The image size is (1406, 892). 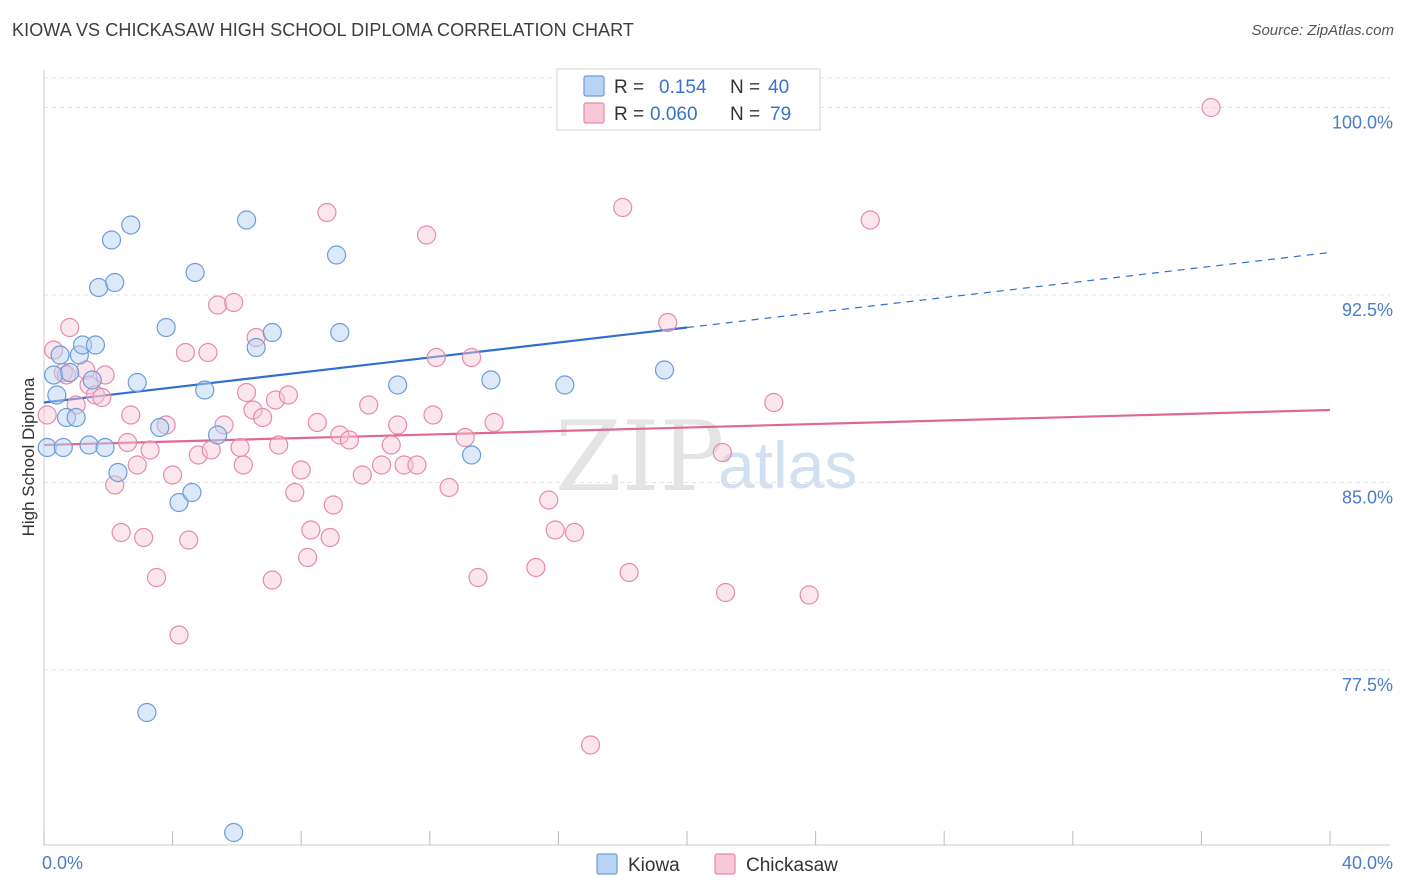 What do you see at coordinates (674, 114) in the screenshot?
I see `chickasaw-r-value: 0.060` at bounding box center [674, 114].